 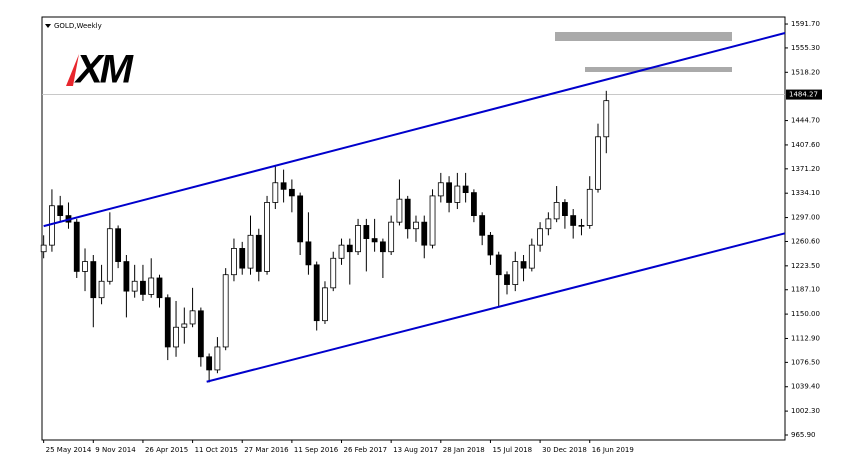 What do you see at coordinates (805, 145) in the screenshot?
I see `y-tick-label: 1407.60` at bounding box center [805, 145].